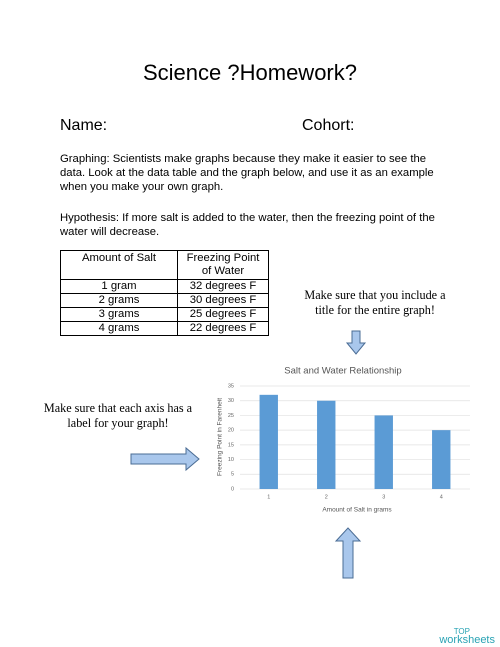 Image resolution: width=500 pixels, height=647 pixels. What do you see at coordinates (268, 497) in the screenshot?
I see `x-tick-label: 1` at bounding box center [268, 497].